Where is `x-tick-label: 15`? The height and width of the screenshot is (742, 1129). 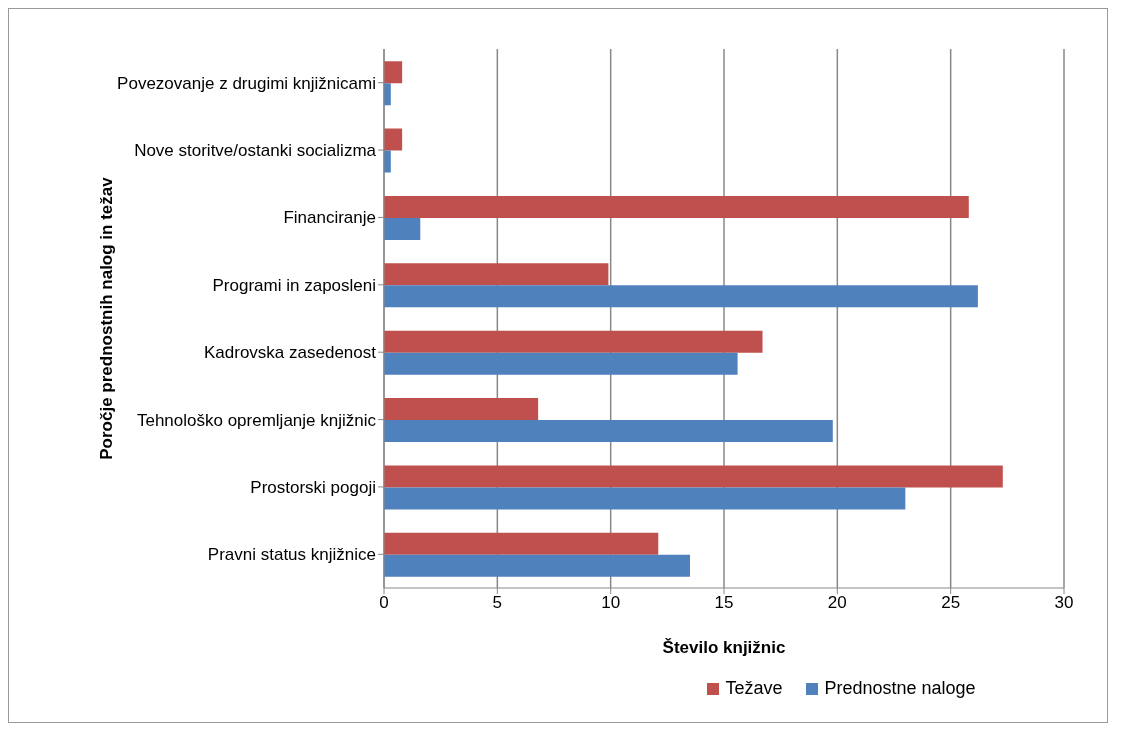
x-tick-label: 15 is located at coordinates (724, 603).